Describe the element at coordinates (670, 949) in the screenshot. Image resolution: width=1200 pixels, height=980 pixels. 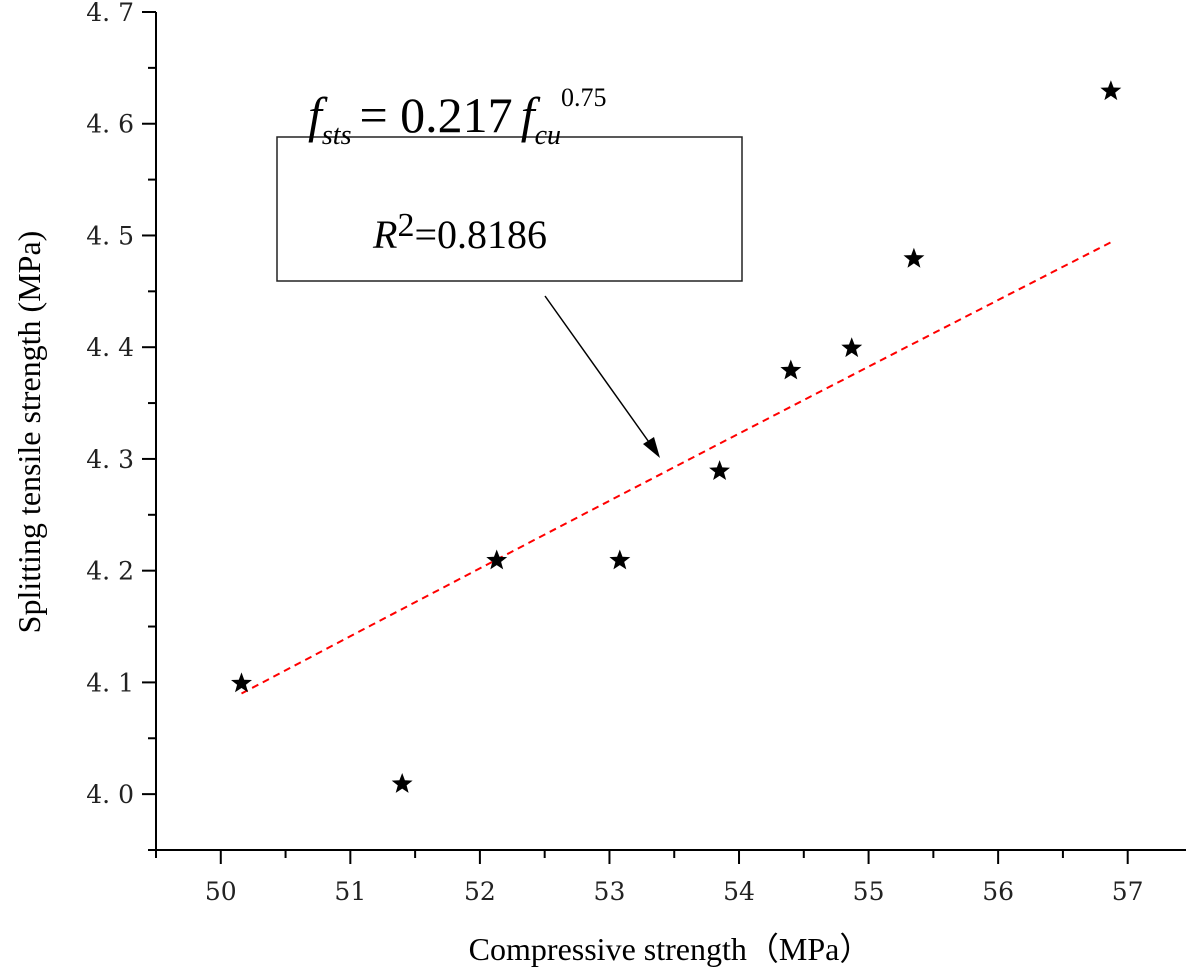
I see `x-axis-label: Compressive strength（MPa）` at that location.